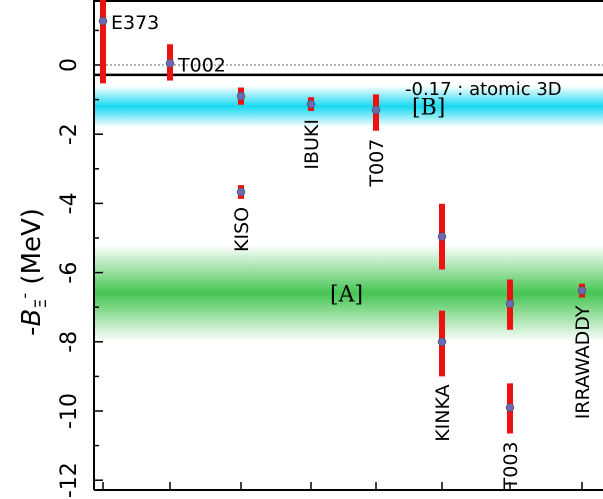  What do you see at coordinates (201, 65) in the screenshot?
I see `label-t002: T002` at bounding box center [201, 65].